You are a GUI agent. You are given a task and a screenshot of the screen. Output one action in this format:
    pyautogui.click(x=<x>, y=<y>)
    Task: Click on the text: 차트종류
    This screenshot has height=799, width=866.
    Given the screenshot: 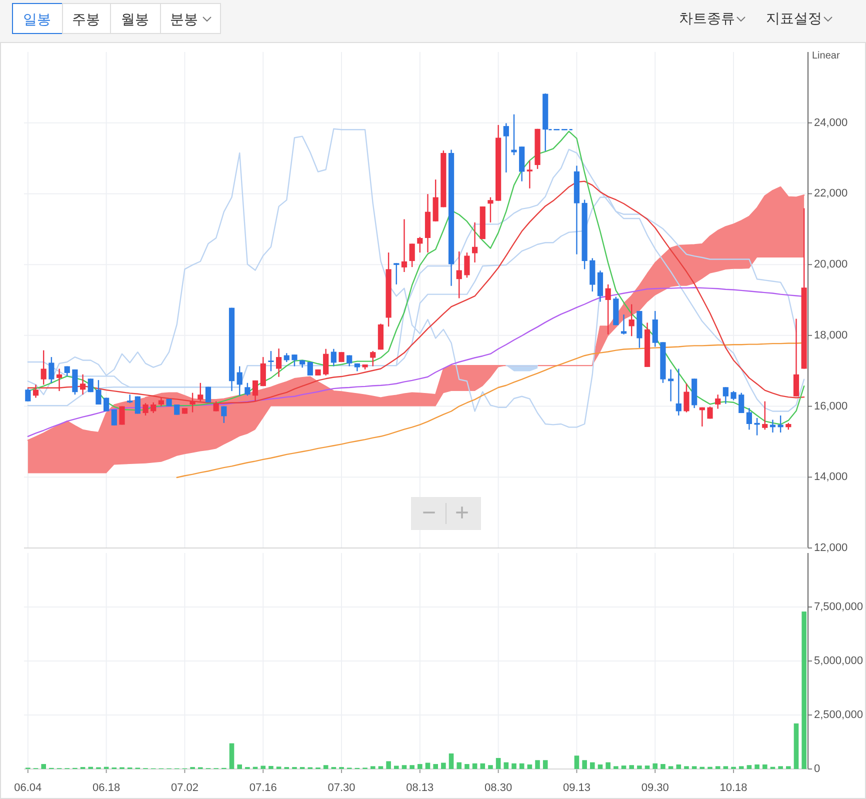 What is the action you would take?
    pyautogui.click(x=707, y=18)
    